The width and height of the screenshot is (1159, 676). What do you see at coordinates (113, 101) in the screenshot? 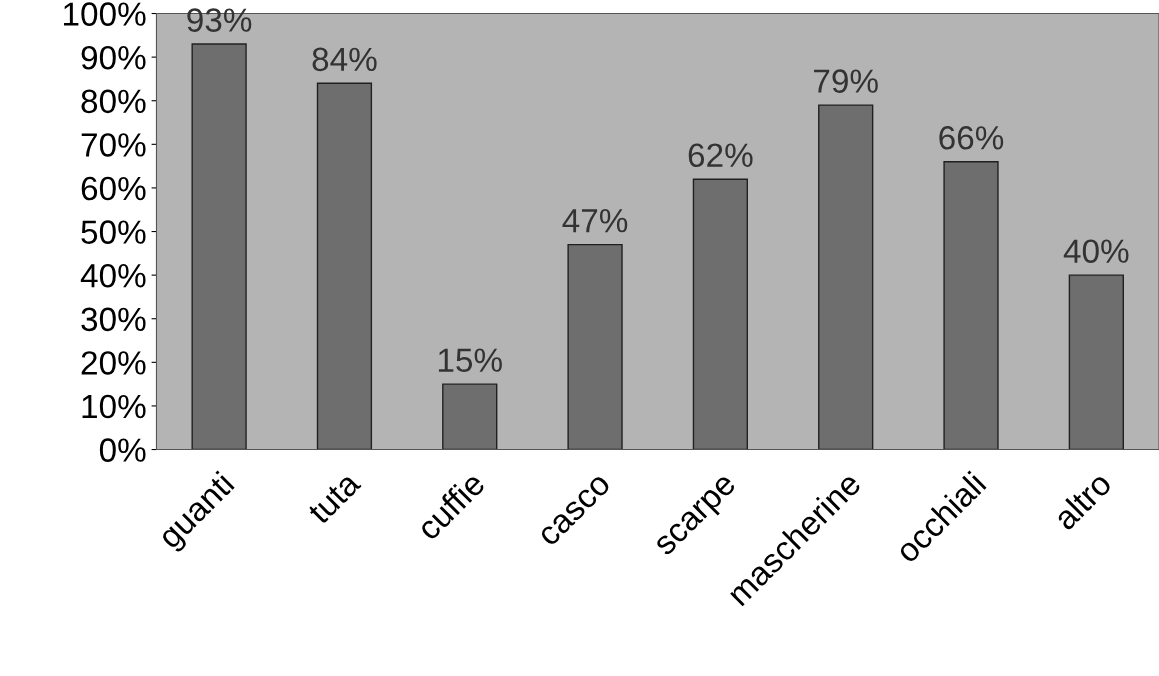
I see `y-tick-label: 80%` at bounding box center [113, 101].